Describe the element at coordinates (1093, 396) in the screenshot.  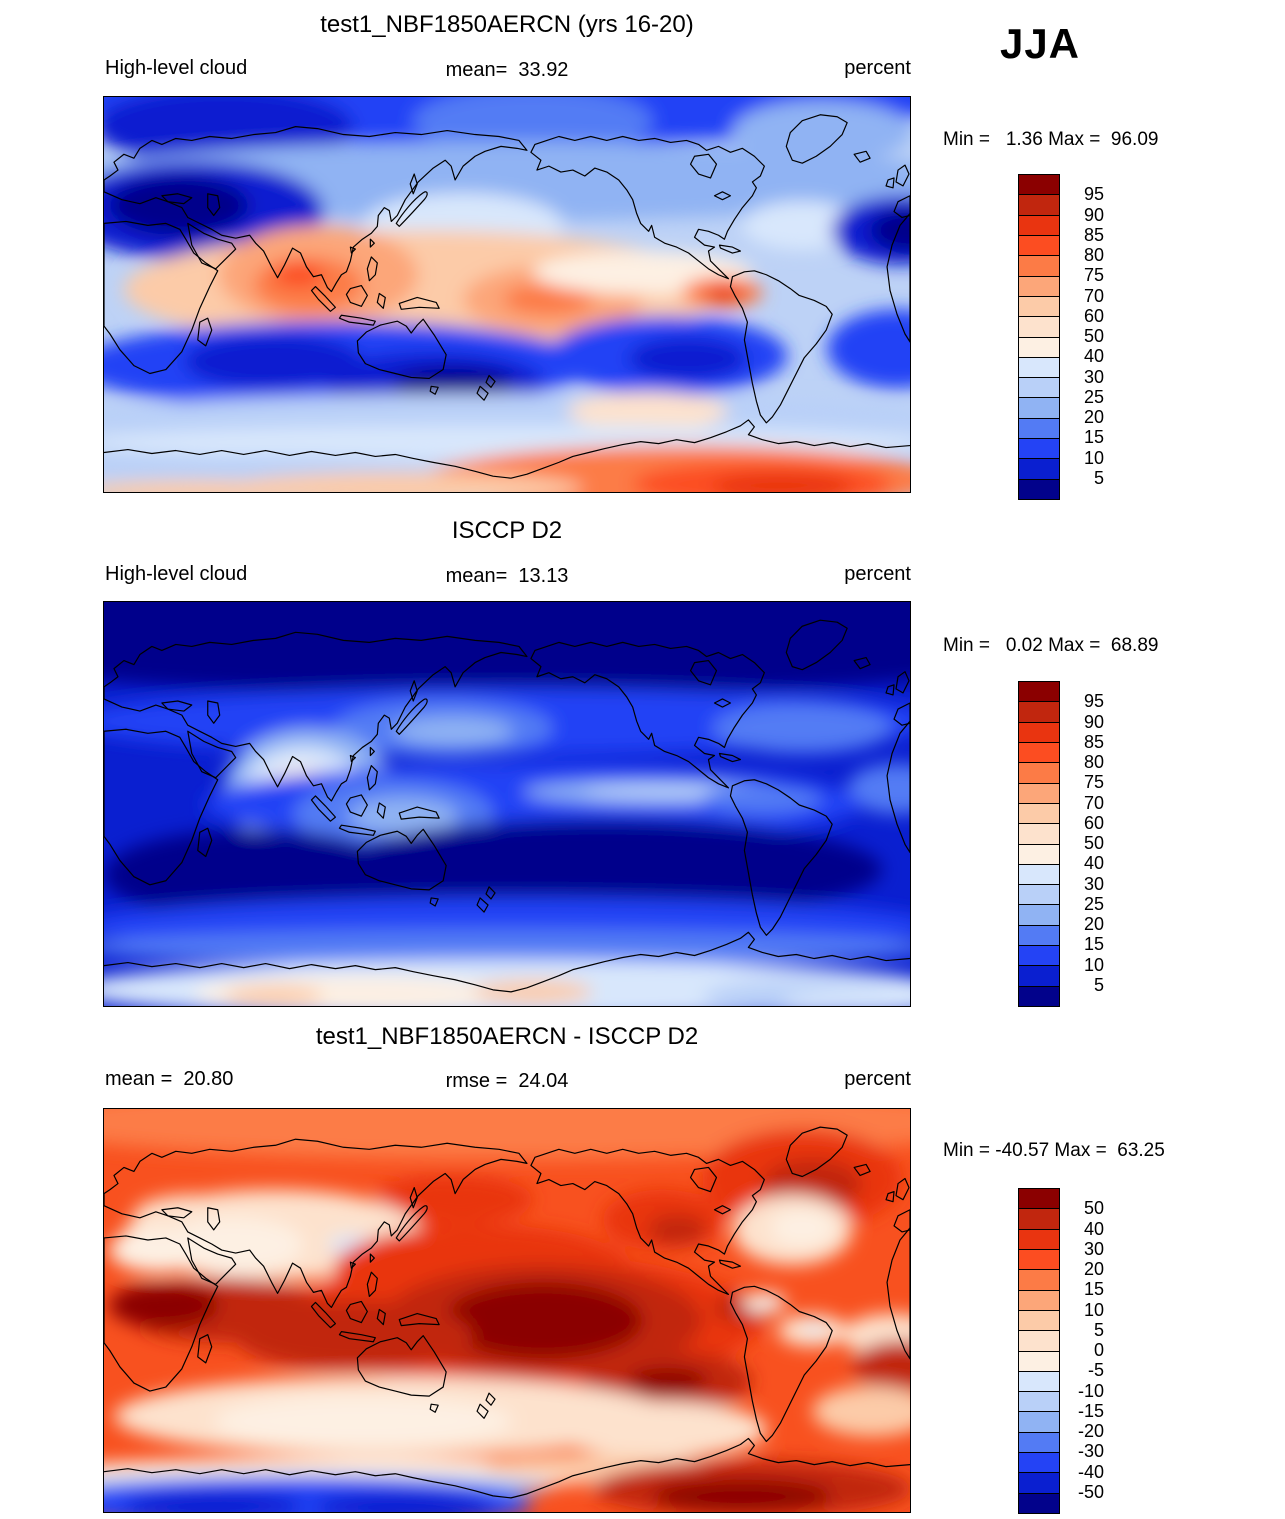
I see `colorbar-tick-label: 25` at that location.